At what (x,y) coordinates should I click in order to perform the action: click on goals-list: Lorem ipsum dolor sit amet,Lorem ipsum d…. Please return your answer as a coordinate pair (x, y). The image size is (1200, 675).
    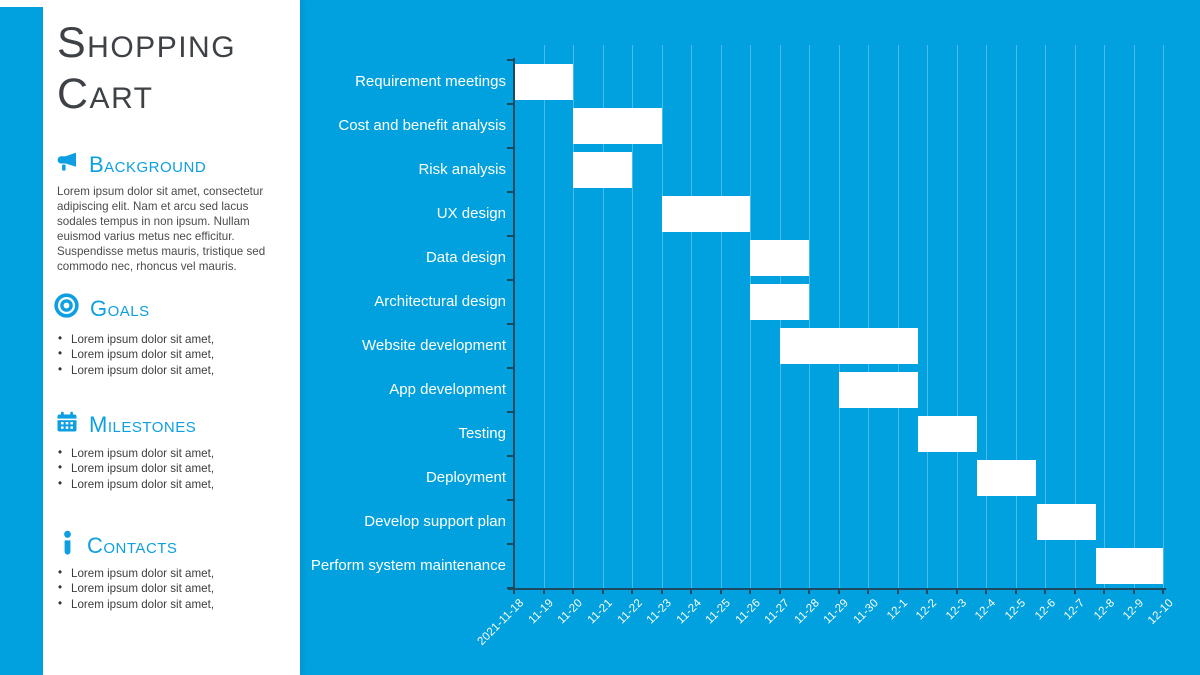
    Looking at the image, I should click on (135, 354).